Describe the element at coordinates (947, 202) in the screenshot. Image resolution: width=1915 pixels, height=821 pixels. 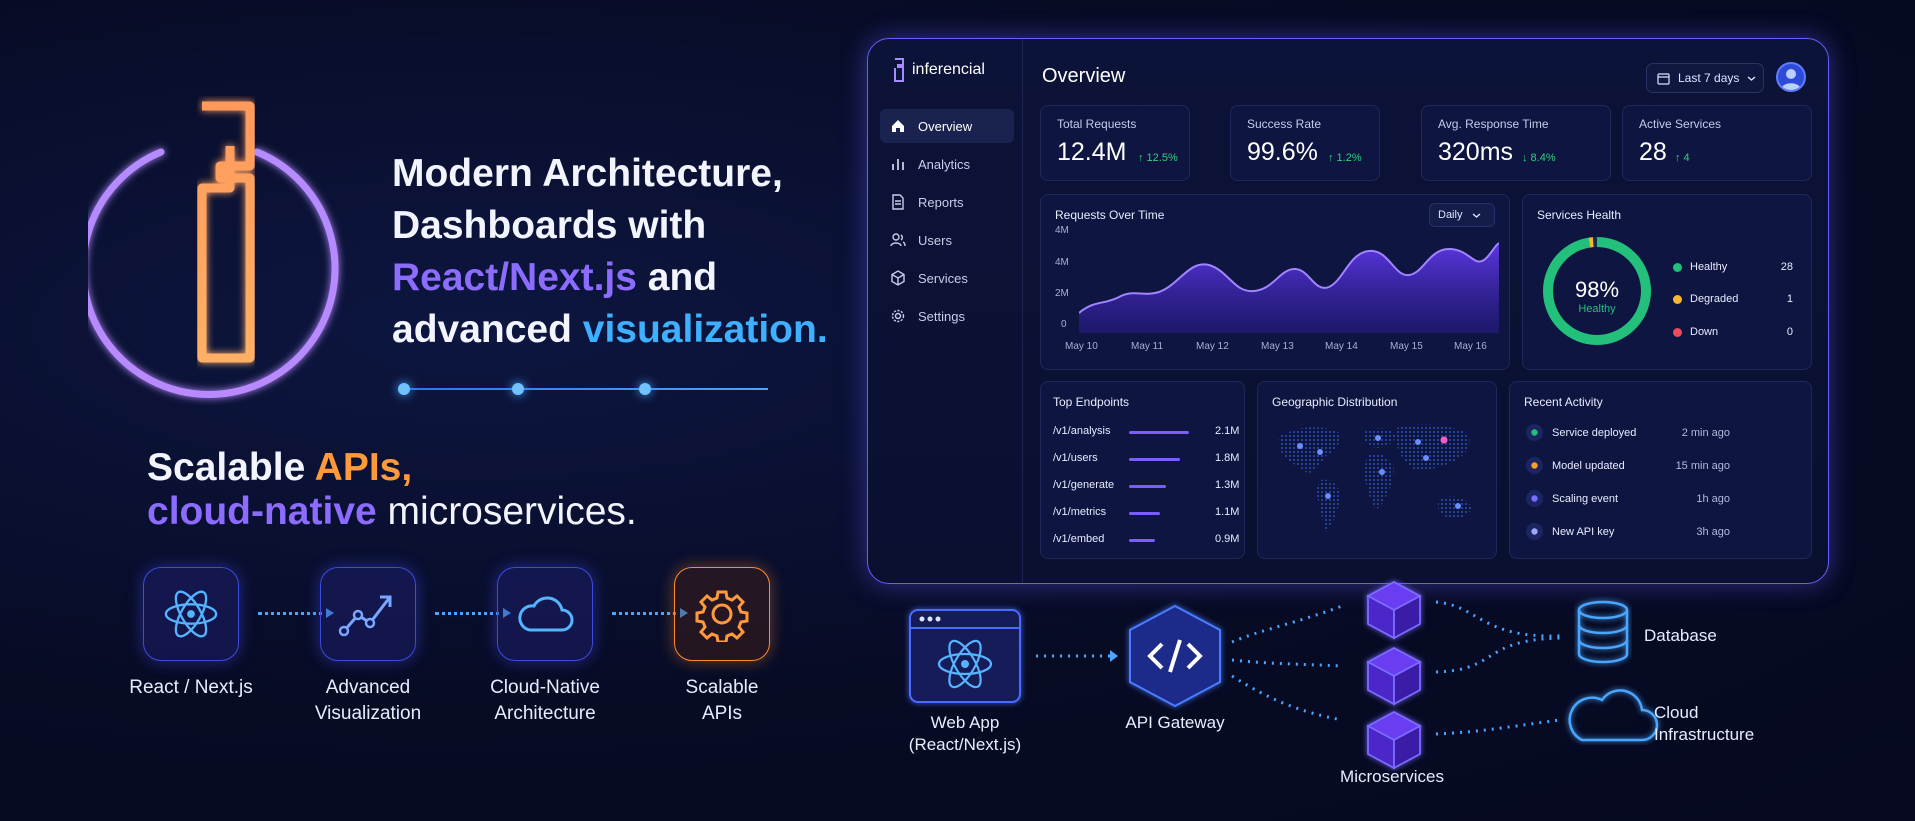
I see `sidebar-item-reports: Reports` at that location.